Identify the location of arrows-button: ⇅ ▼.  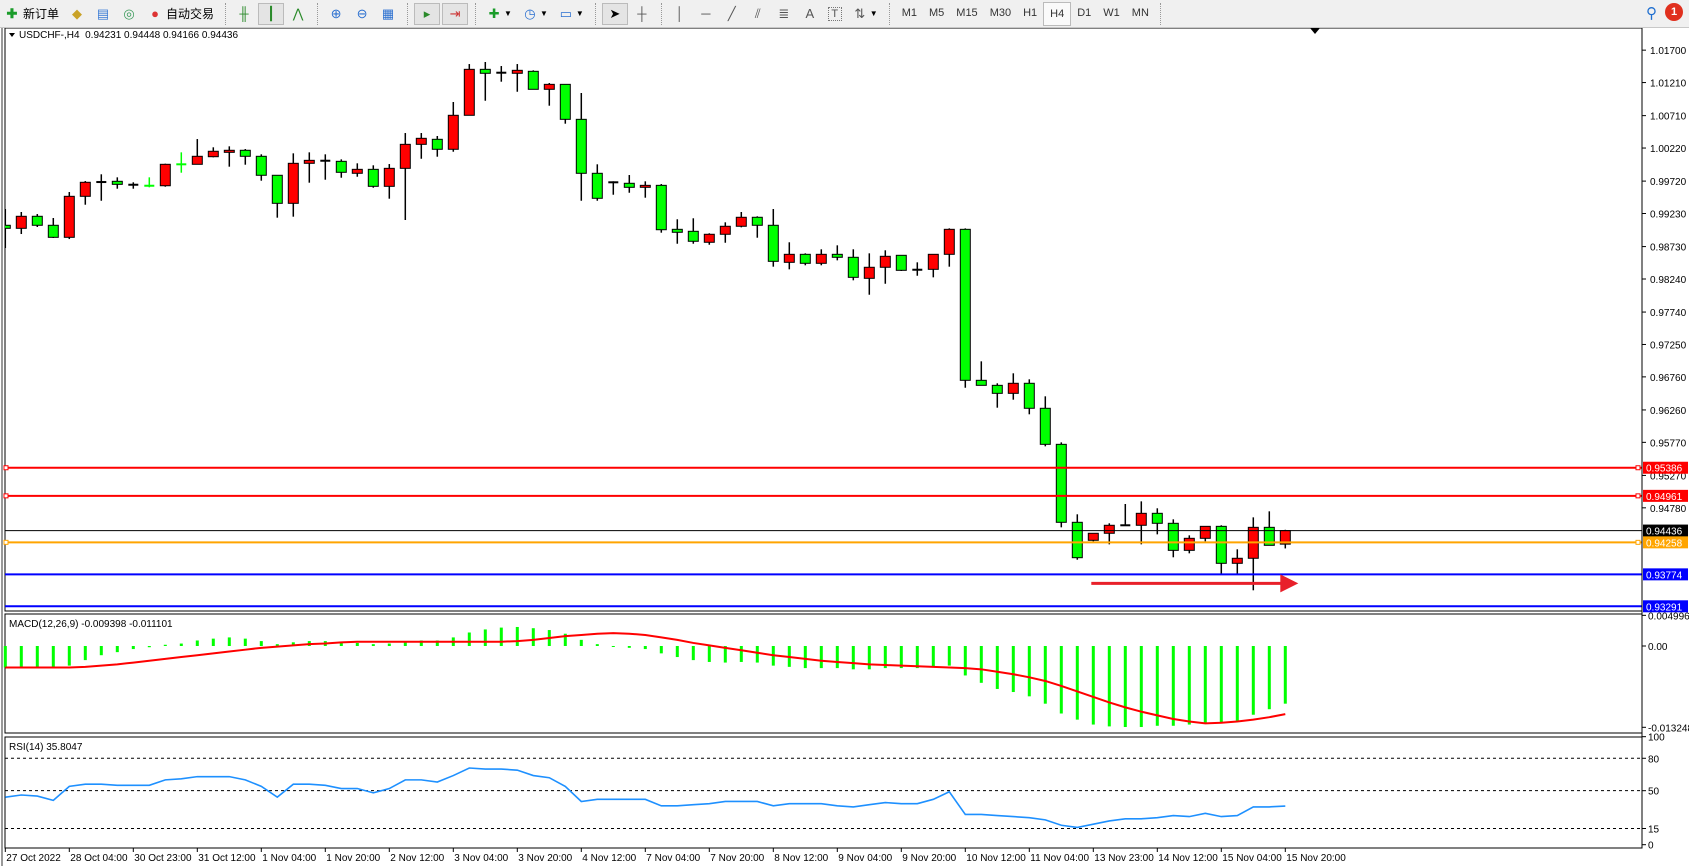
(865, 14).